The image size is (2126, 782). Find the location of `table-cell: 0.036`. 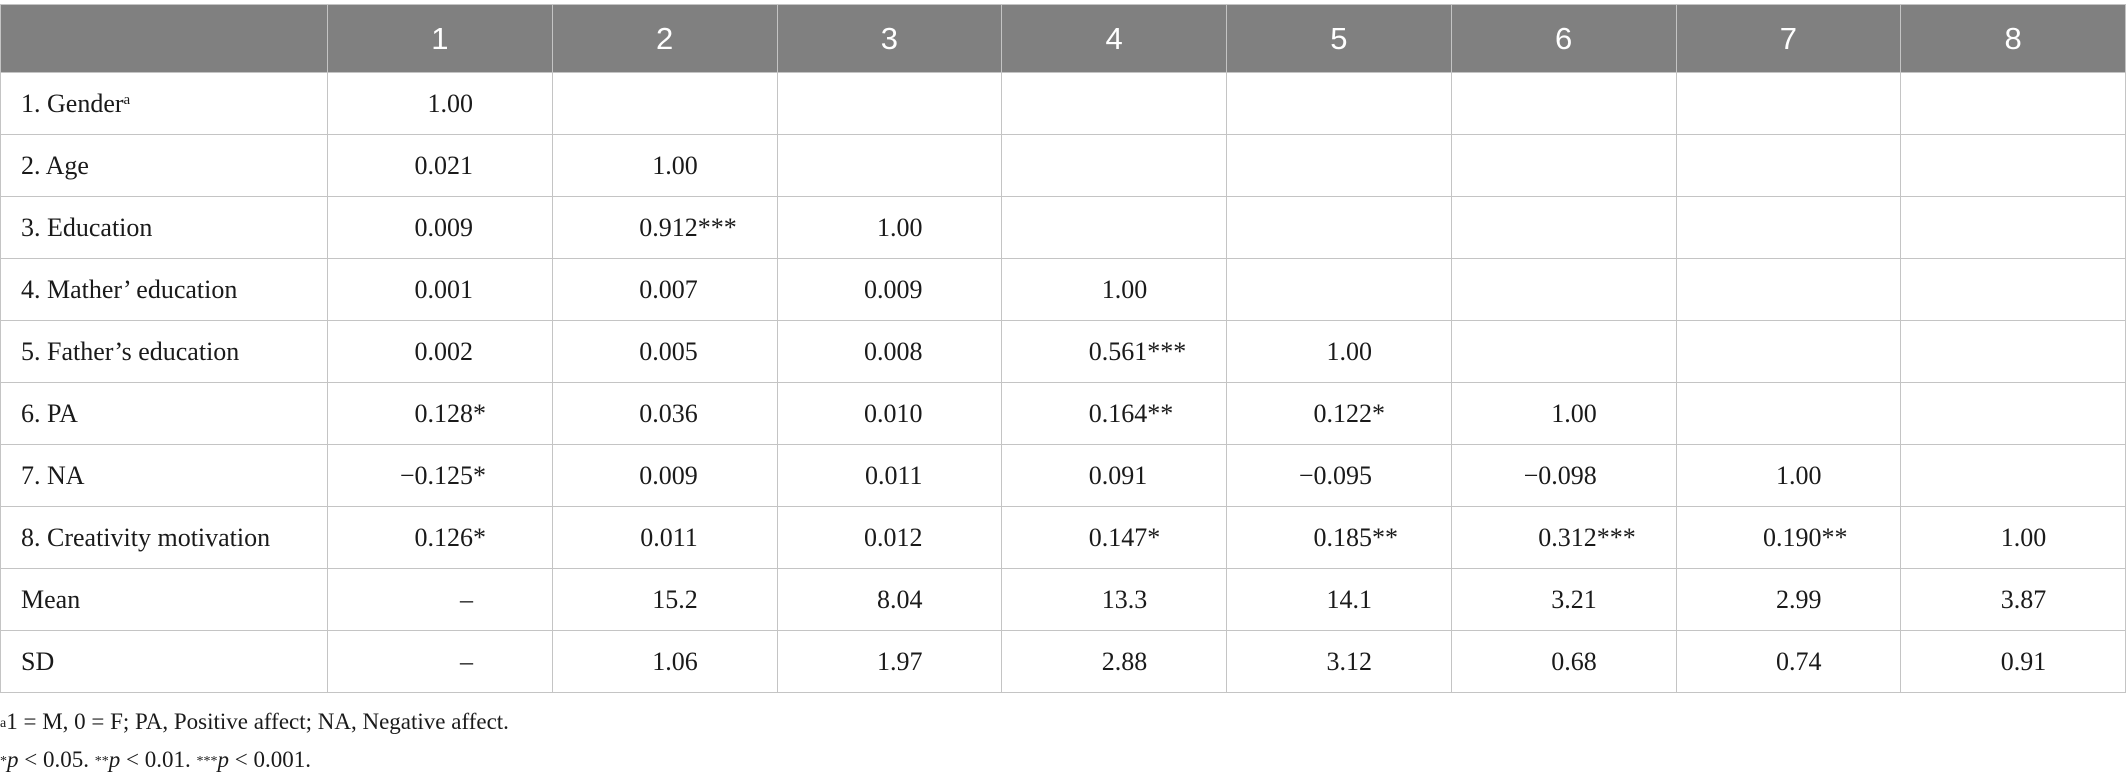

table-cell: 0.036 is located at coordinates (664, 413).